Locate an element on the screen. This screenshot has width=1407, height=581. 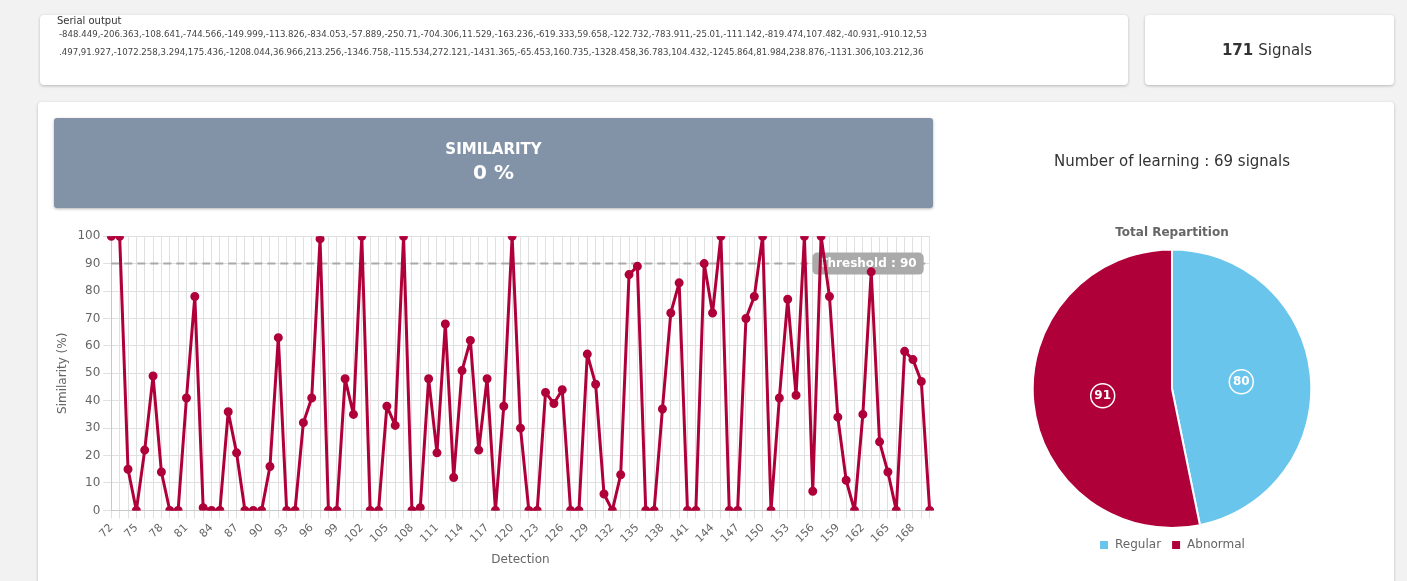
x-tick-label: 114 is located at coordinates (454, 533).